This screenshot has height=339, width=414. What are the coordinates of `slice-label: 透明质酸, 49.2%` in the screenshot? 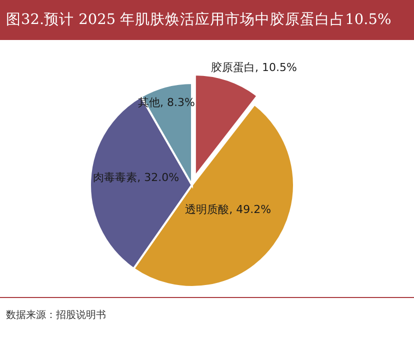 It's located at (228, 210).